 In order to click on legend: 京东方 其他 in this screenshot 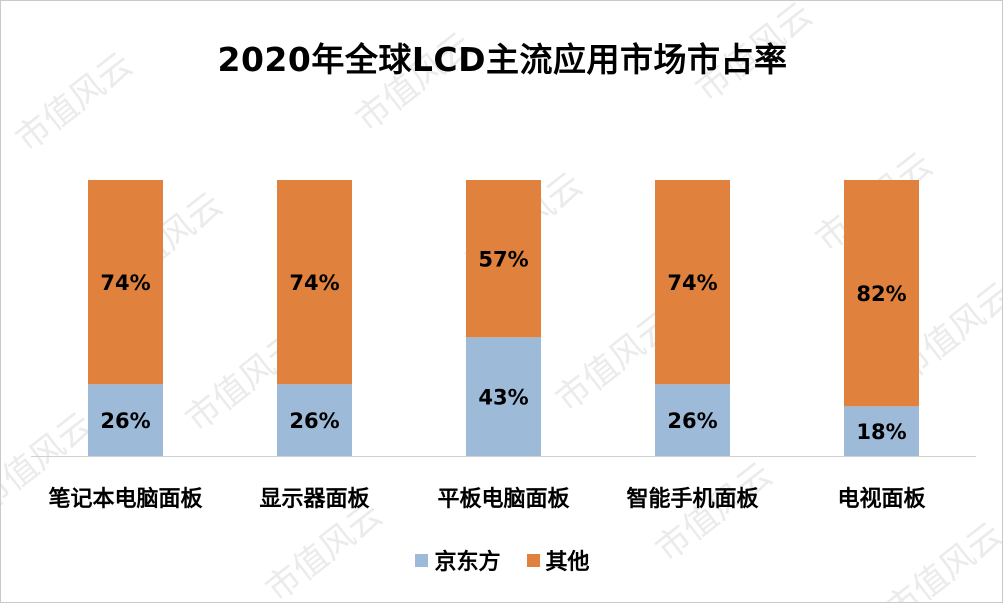, I will do `click(501, 560)`.